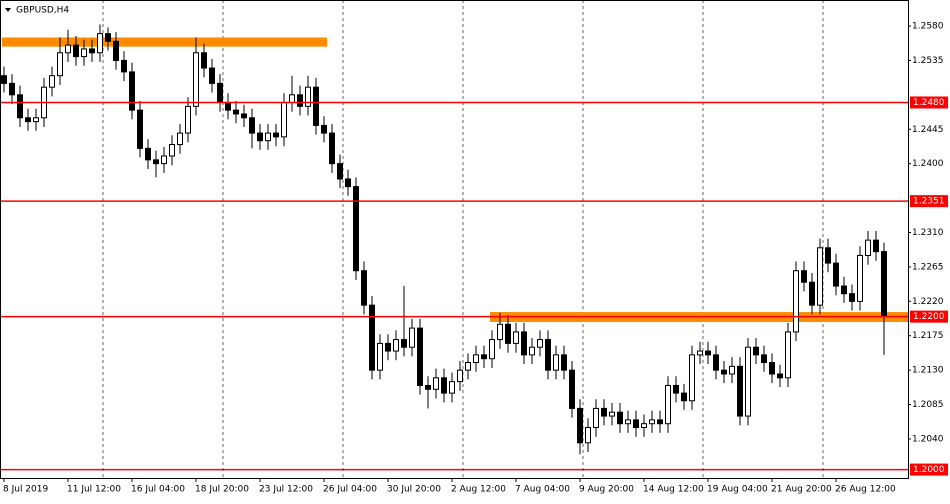 The image size is (950, 504). Describe the element at coordinates (606, 490) in the screenshot. I see `x-tick-label: 9 Aug 20:00` at that location.